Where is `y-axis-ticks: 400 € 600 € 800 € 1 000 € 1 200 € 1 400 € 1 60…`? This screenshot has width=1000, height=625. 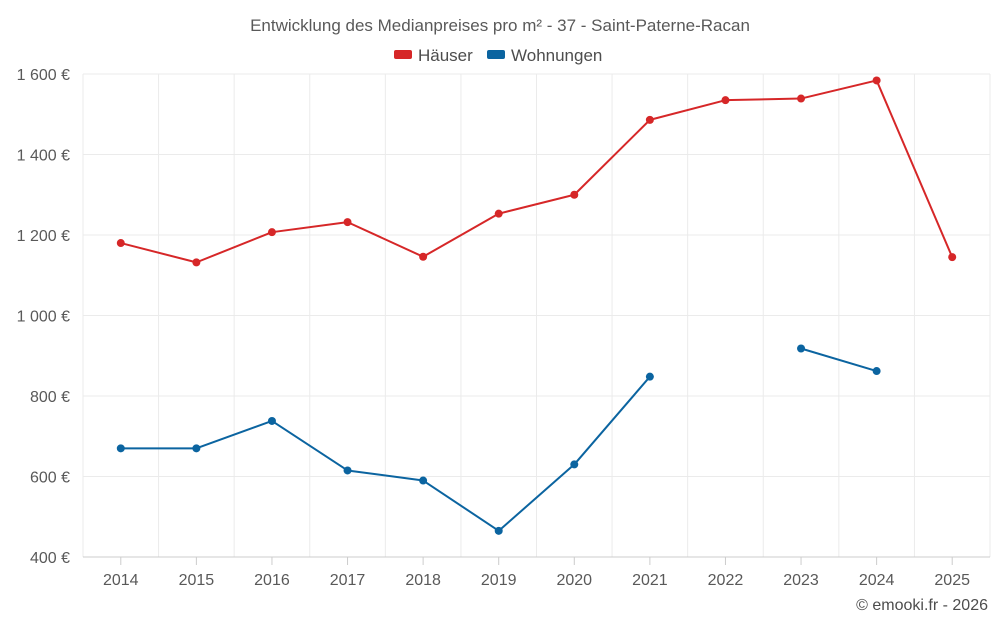
y-axis-ticks: 400 € 600 € 800 € 1 000 € 1 200 € 1 400 € 1 60… is located at coordinates (43, 317).